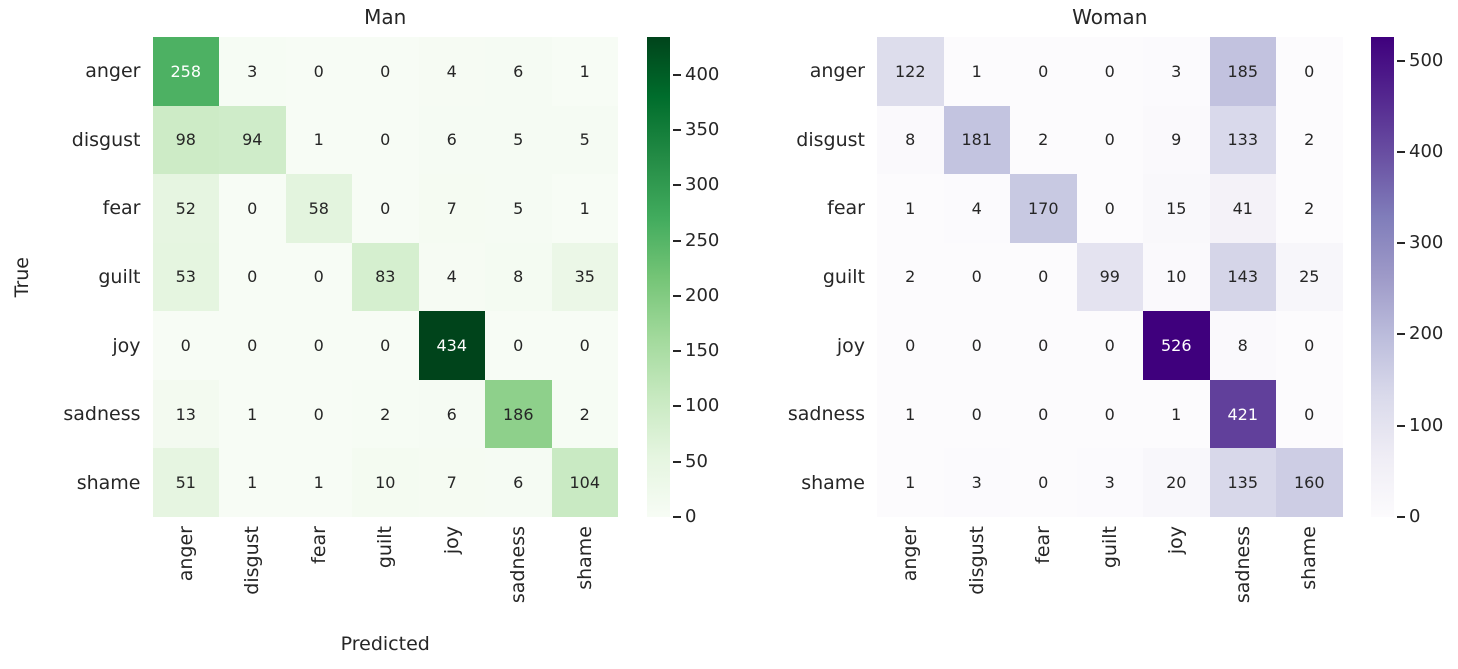 The height and width of the screenshot is (669, 1458). I want to click on heatmap-cell: 51, so click(185, 482).